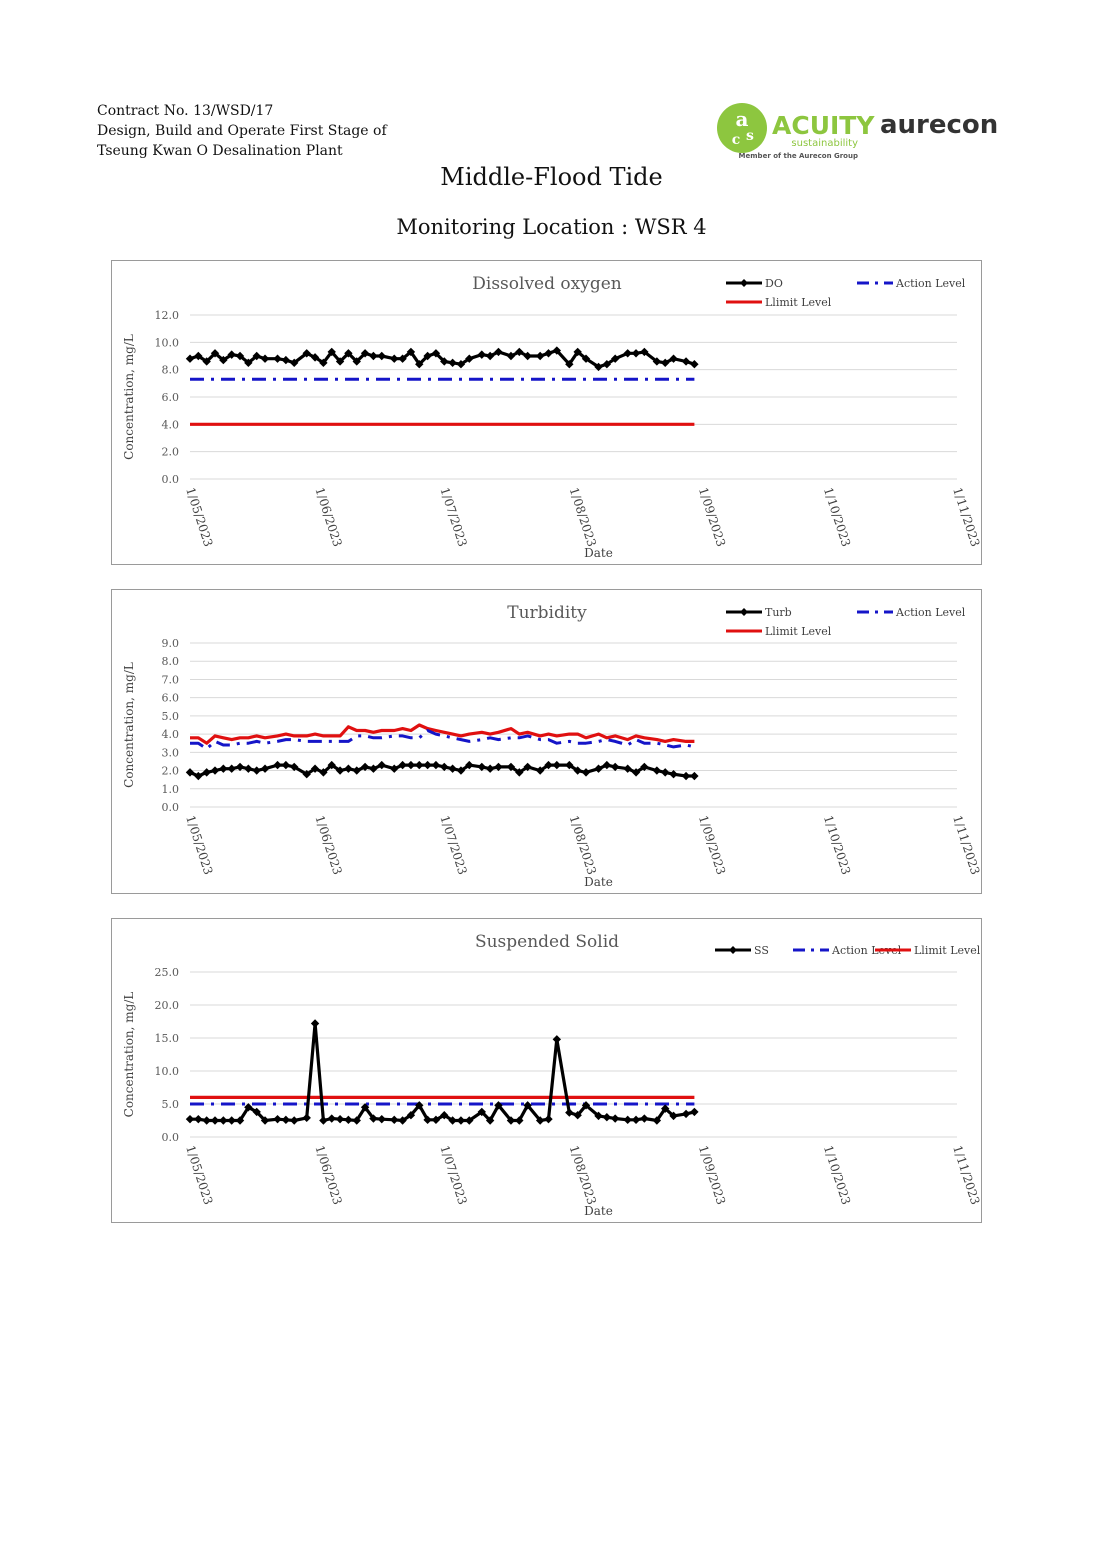 This screenshot has width=1103, height=1559. I want to click on contract-line-1: Contract No. 13/WSD/17, so click(185, 111).